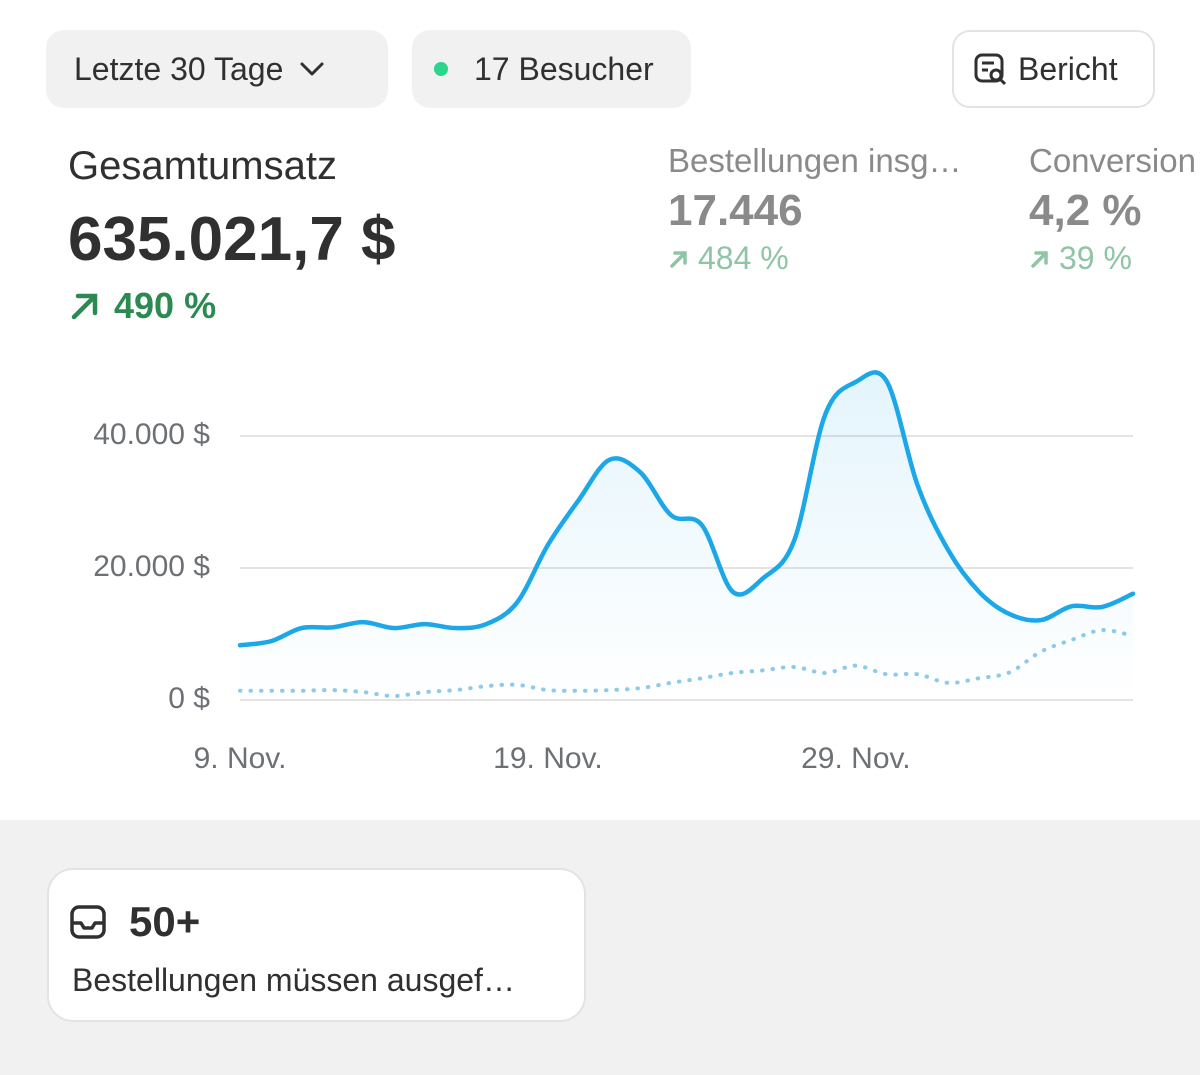  What do you see at coordinates (564, 68) in the screenshot?
I see `visitors-label: 17 Besucher` at bounding box center [564, 68].